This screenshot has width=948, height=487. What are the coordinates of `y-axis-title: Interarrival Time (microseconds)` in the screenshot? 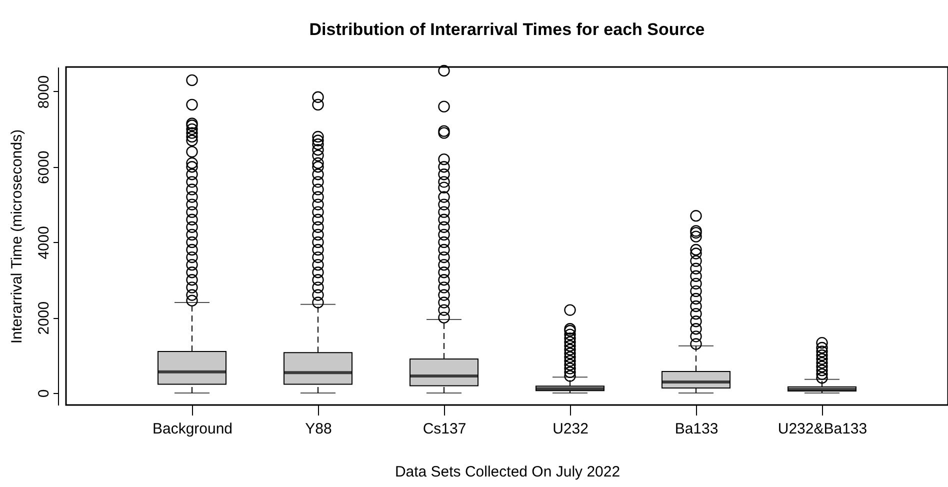 It's located at (17, 236).